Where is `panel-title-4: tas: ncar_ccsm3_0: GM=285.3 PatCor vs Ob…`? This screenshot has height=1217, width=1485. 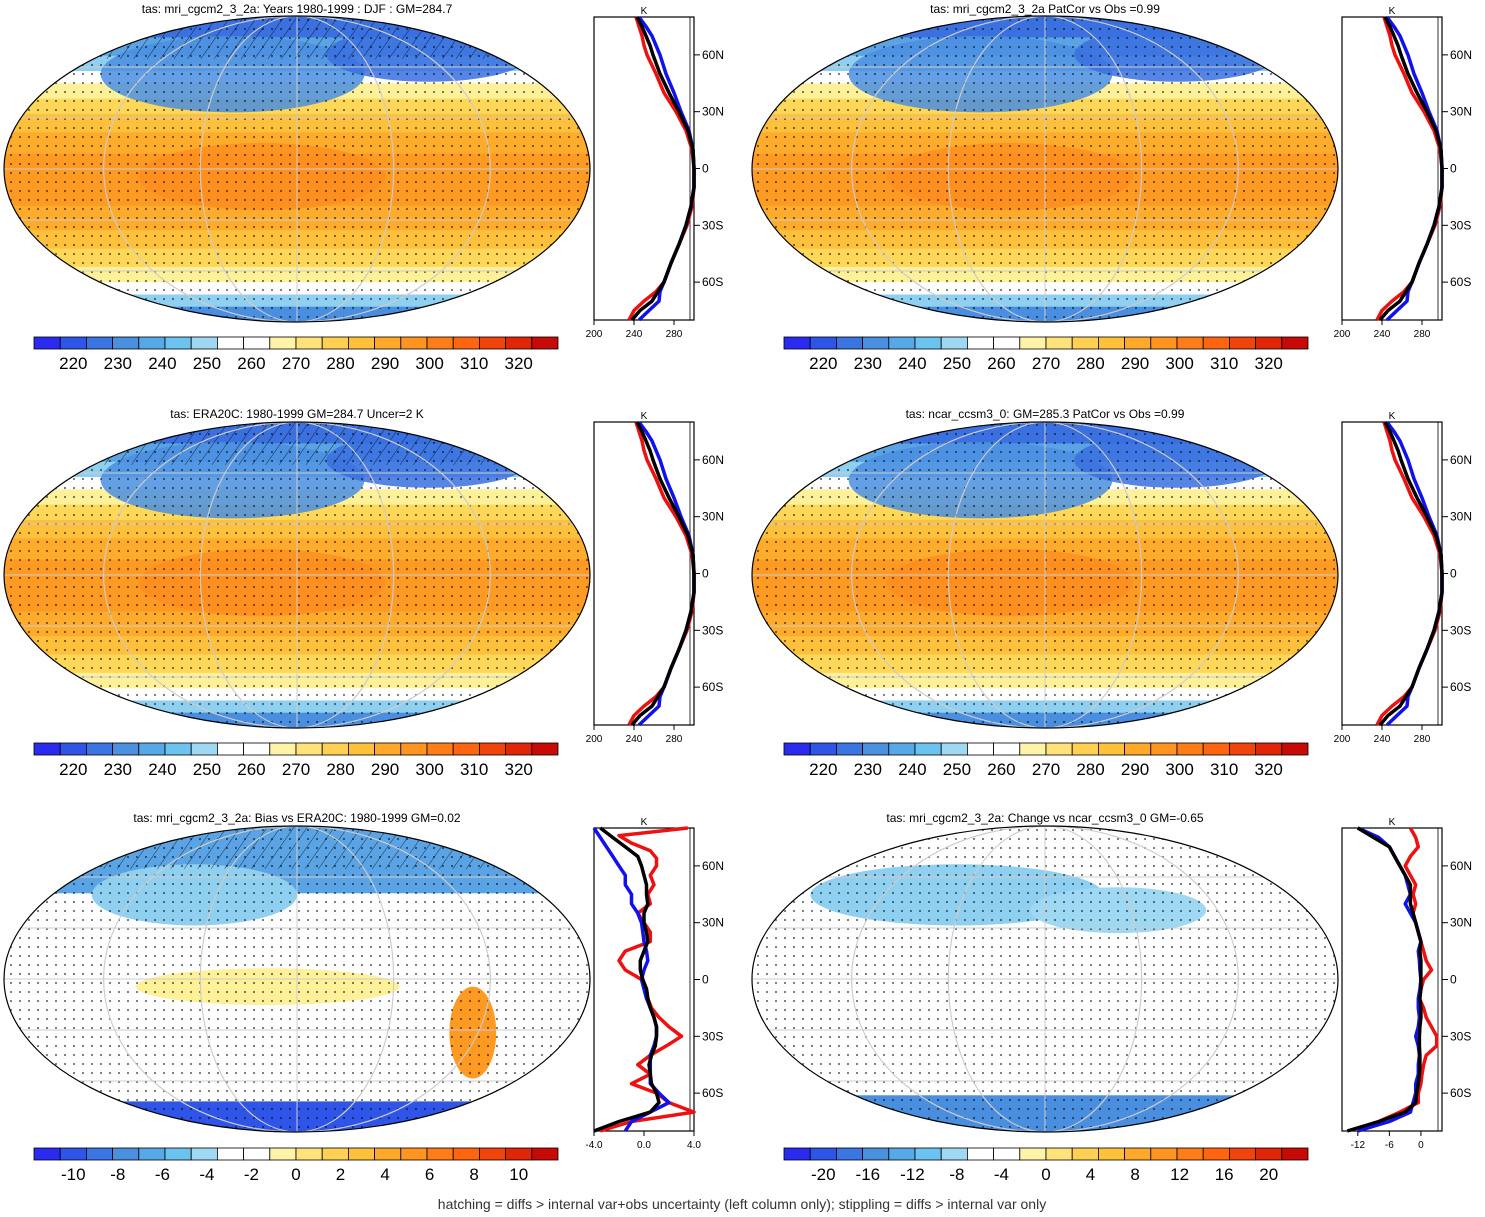 panel-title-4: tas: ncar_ccsm3_0: GM=285.3 PatCor vs Ob… is located at coordinates (1045, 414).